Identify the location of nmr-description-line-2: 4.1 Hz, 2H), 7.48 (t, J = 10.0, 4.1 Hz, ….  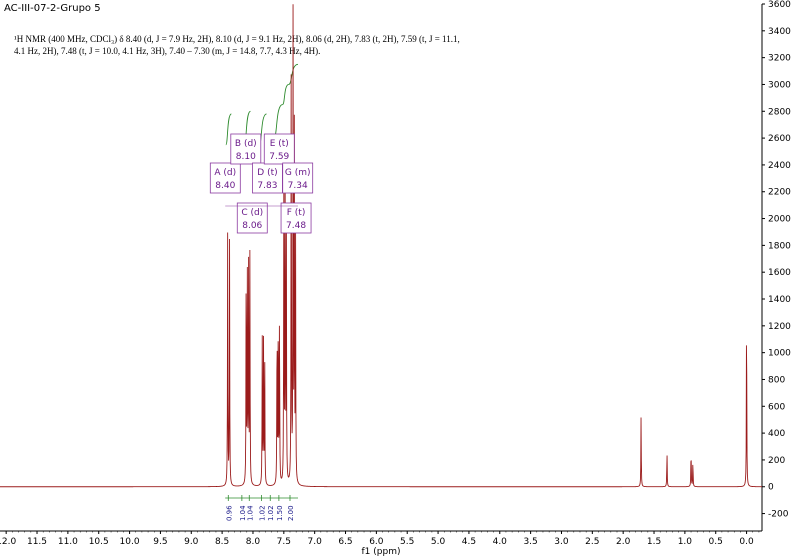
(167, 51).